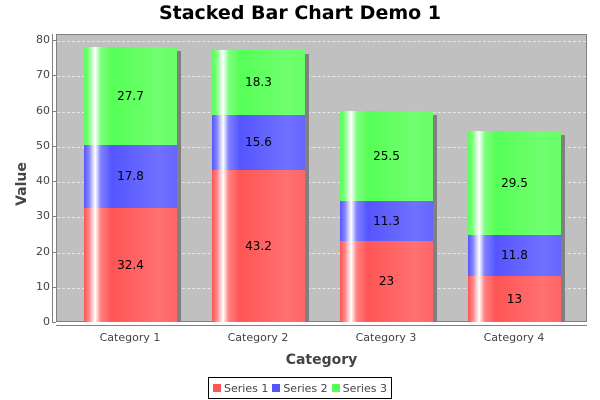 This screenshot has height=400, width=600. I want to click on bar-segment: 23, so click(386, 281).